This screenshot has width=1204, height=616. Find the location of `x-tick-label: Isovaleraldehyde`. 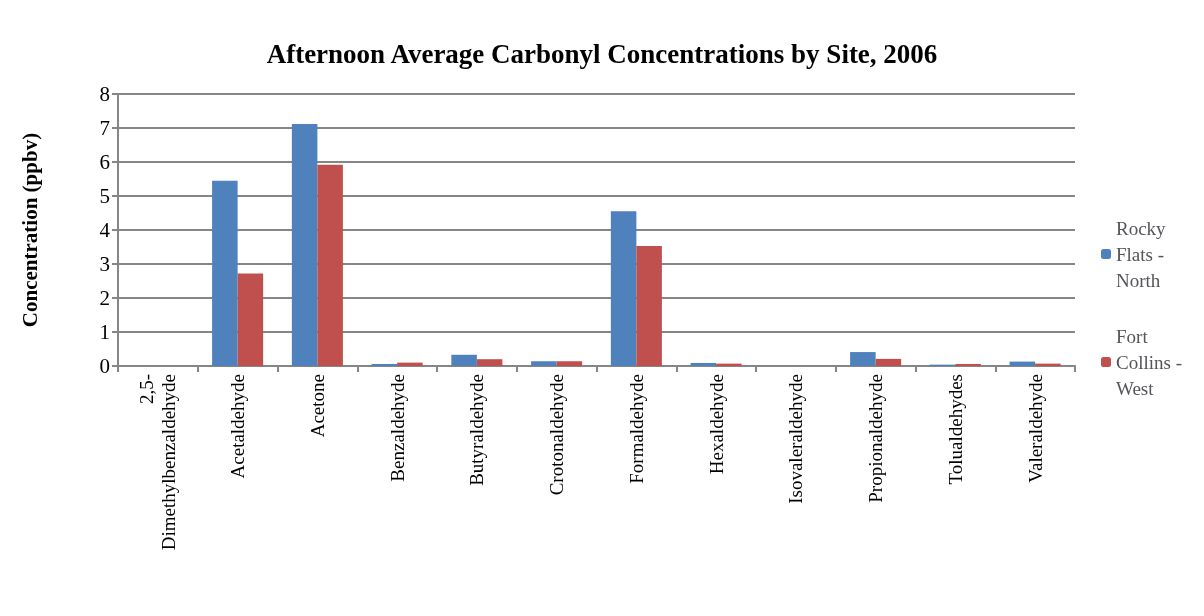

x-tick-label: Isovaleraldehyde is located at coordinates (796, 439).